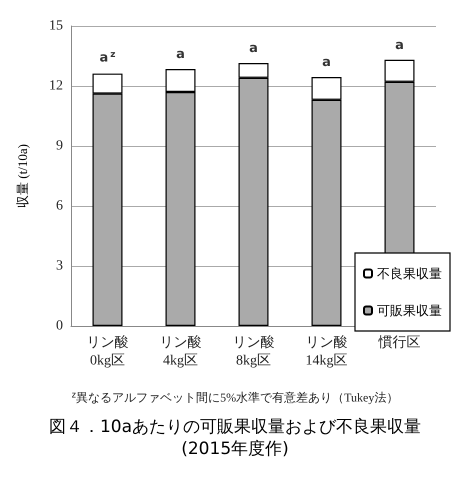 Image resolution: width=470 pixels, height=479 pixels. What do you see at coordinates (59, 326) in the screenshot?
I see `y-tick-label: 0` at bounding box center [59, 326].